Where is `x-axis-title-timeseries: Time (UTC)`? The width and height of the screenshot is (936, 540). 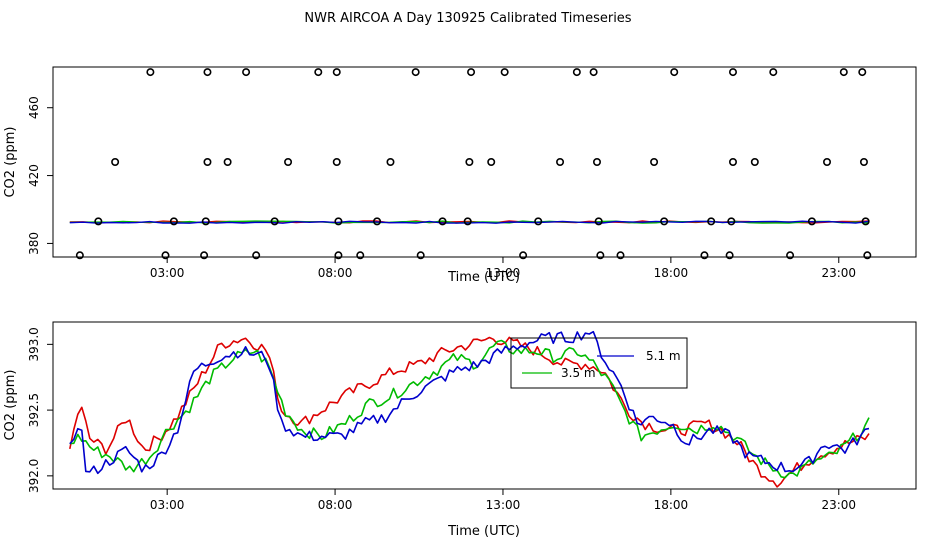
x-axis-title-timeseries: Time (UTC) is located at coordinates (483, 531).